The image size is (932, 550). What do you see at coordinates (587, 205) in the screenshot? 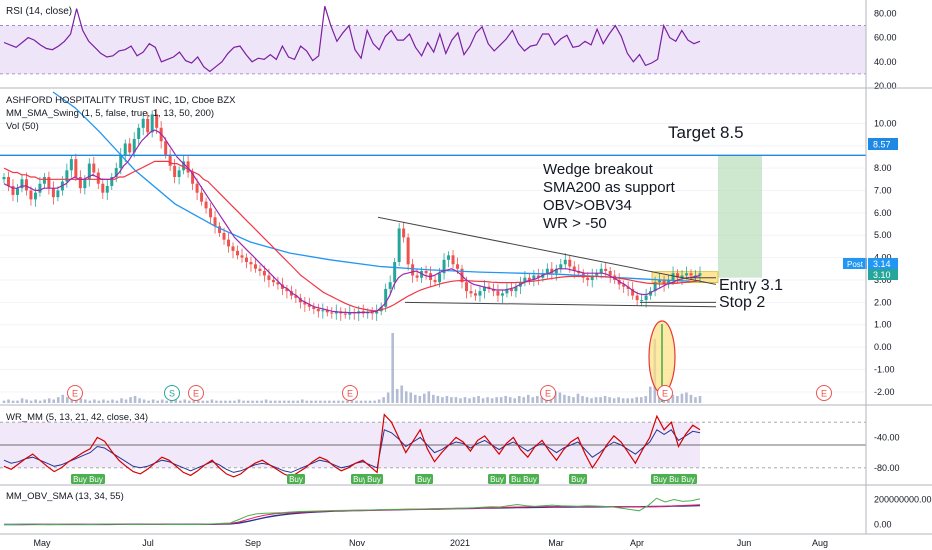
I see `setup-line-3: OBV>OBV34` at bounding box center [587, 205].